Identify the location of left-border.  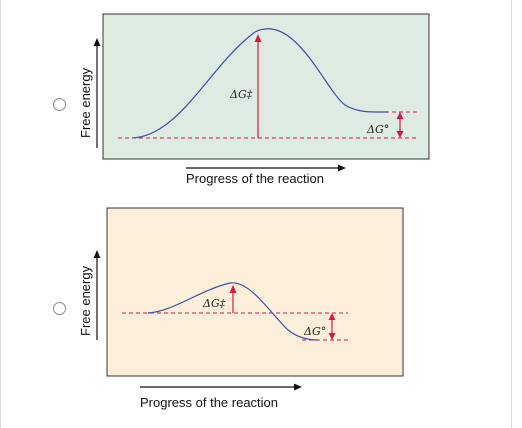
(0, 214).